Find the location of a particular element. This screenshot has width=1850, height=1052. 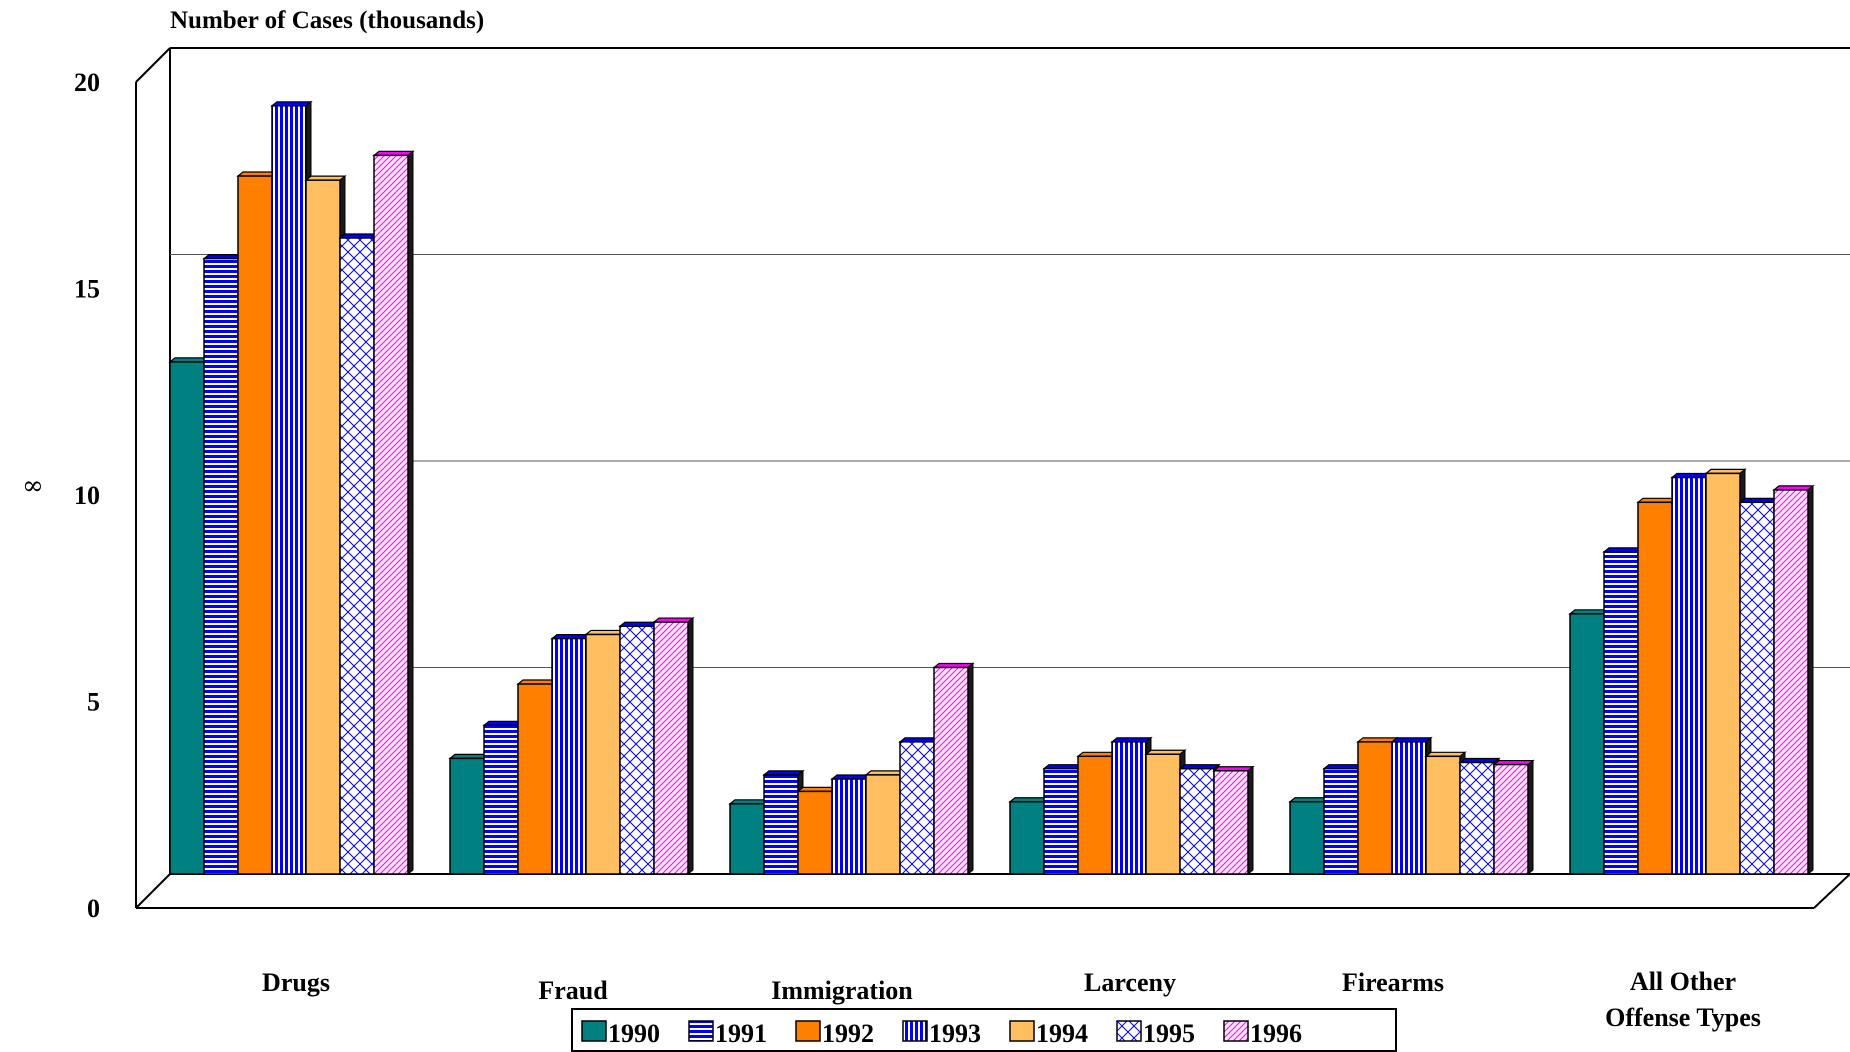

legend-label: 1995 is located at coordinates (1169, 1033).